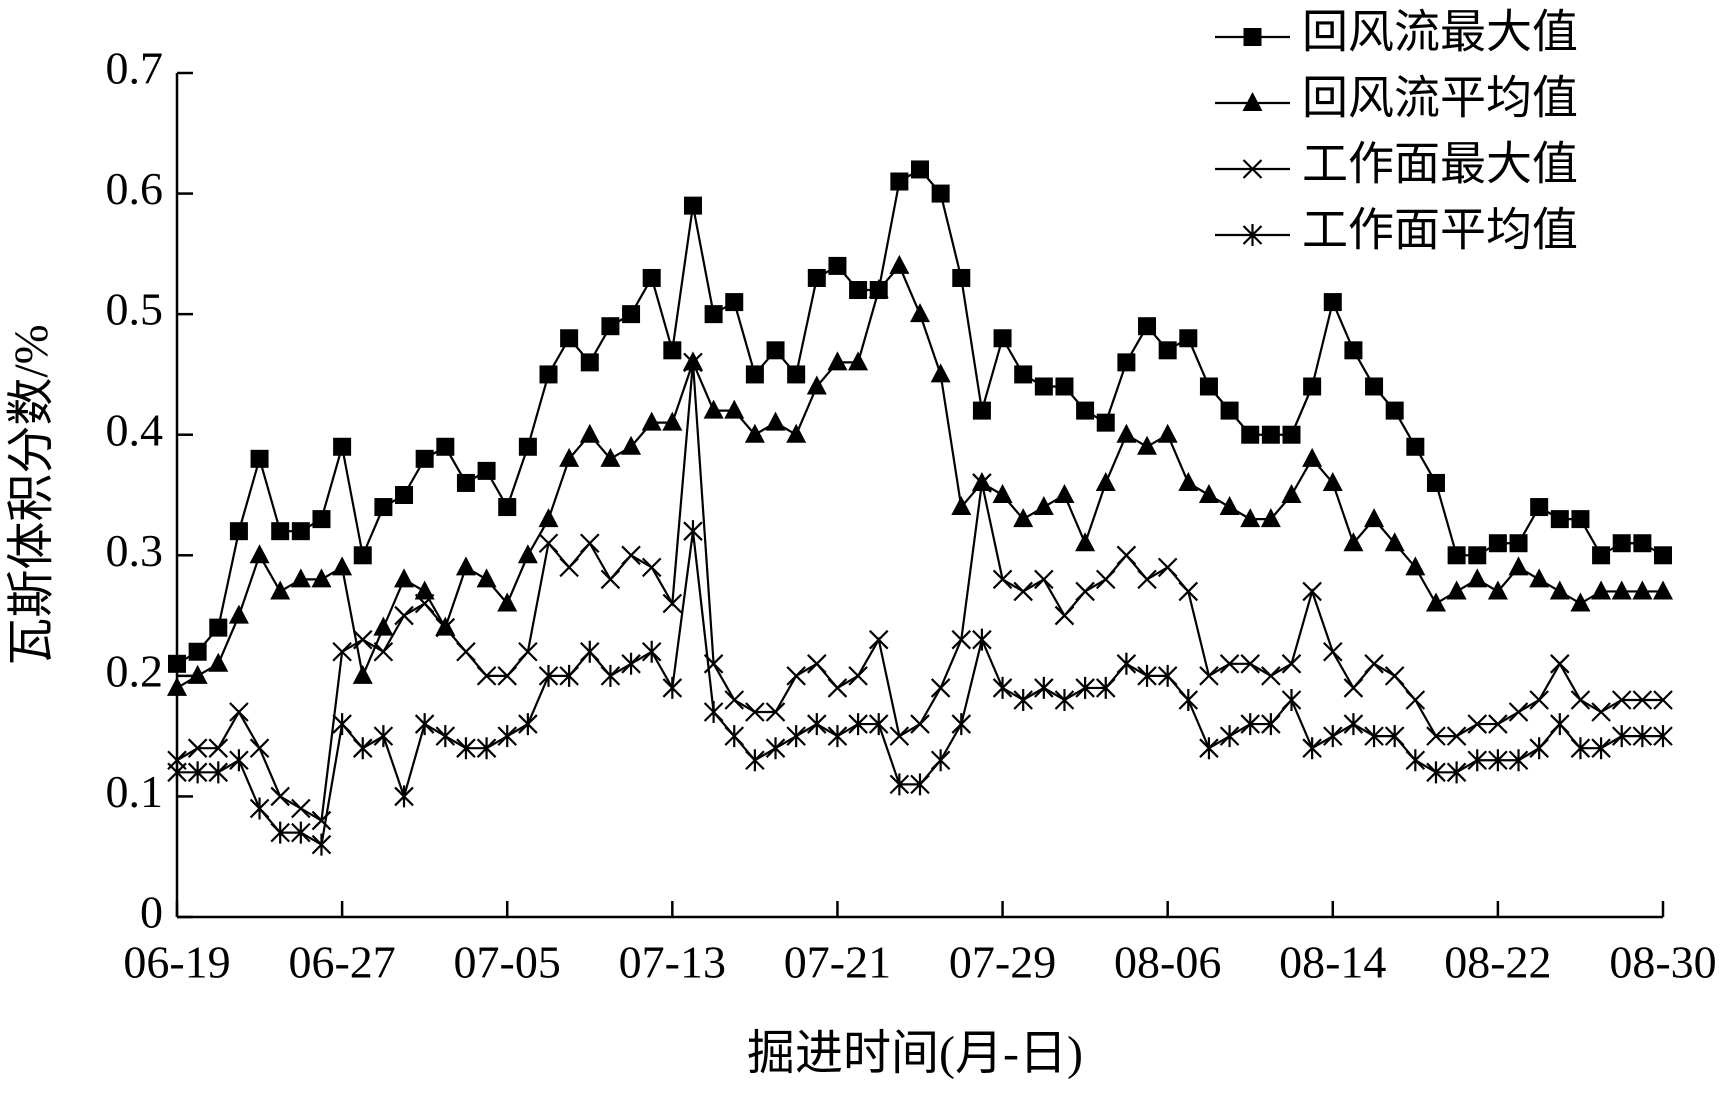 This screenshot has width=1733, height=1095. I want to click on legend-label: 回风流平均值, so click(1440, 98).